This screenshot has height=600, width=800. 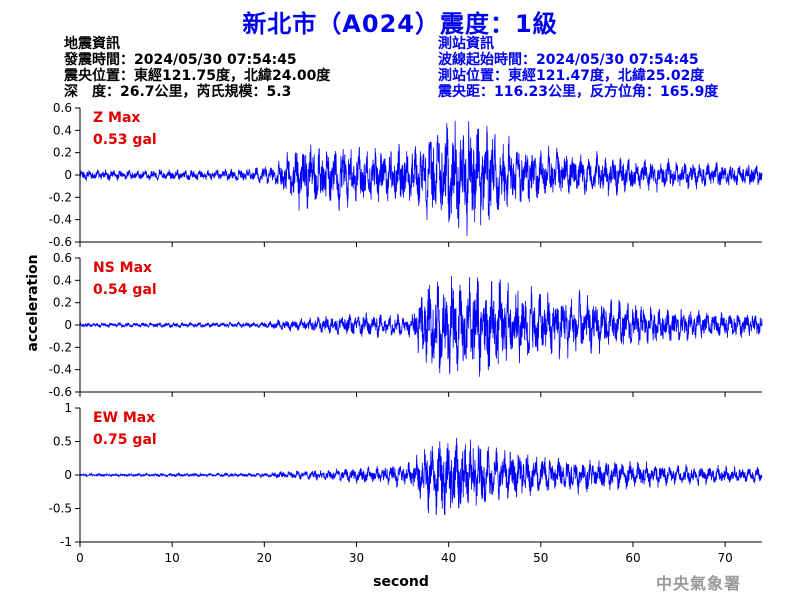 What do you see at coordinates (62, 108) in the screenshot?
I see `y-tick-label-z-6: 0.6` at bounding box center [62, 108].